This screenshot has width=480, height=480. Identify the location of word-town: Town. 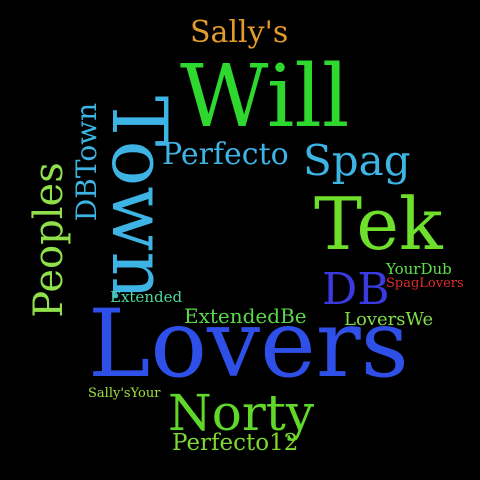
(139, 198).